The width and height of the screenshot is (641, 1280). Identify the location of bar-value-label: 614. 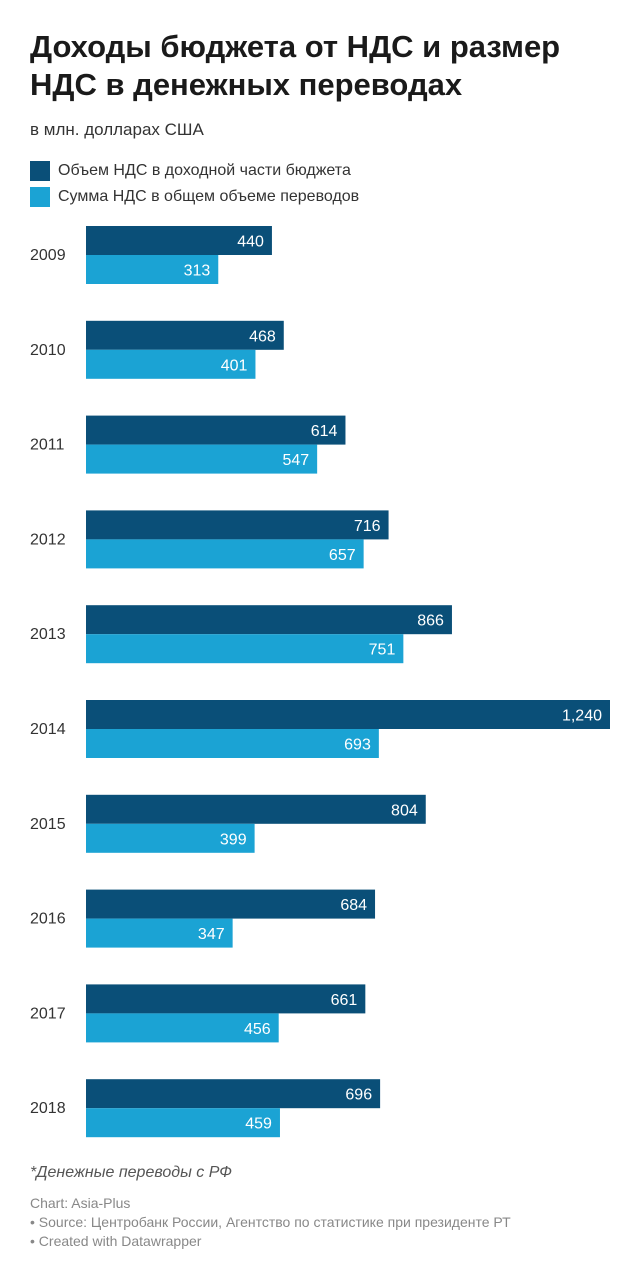
(324, 431).